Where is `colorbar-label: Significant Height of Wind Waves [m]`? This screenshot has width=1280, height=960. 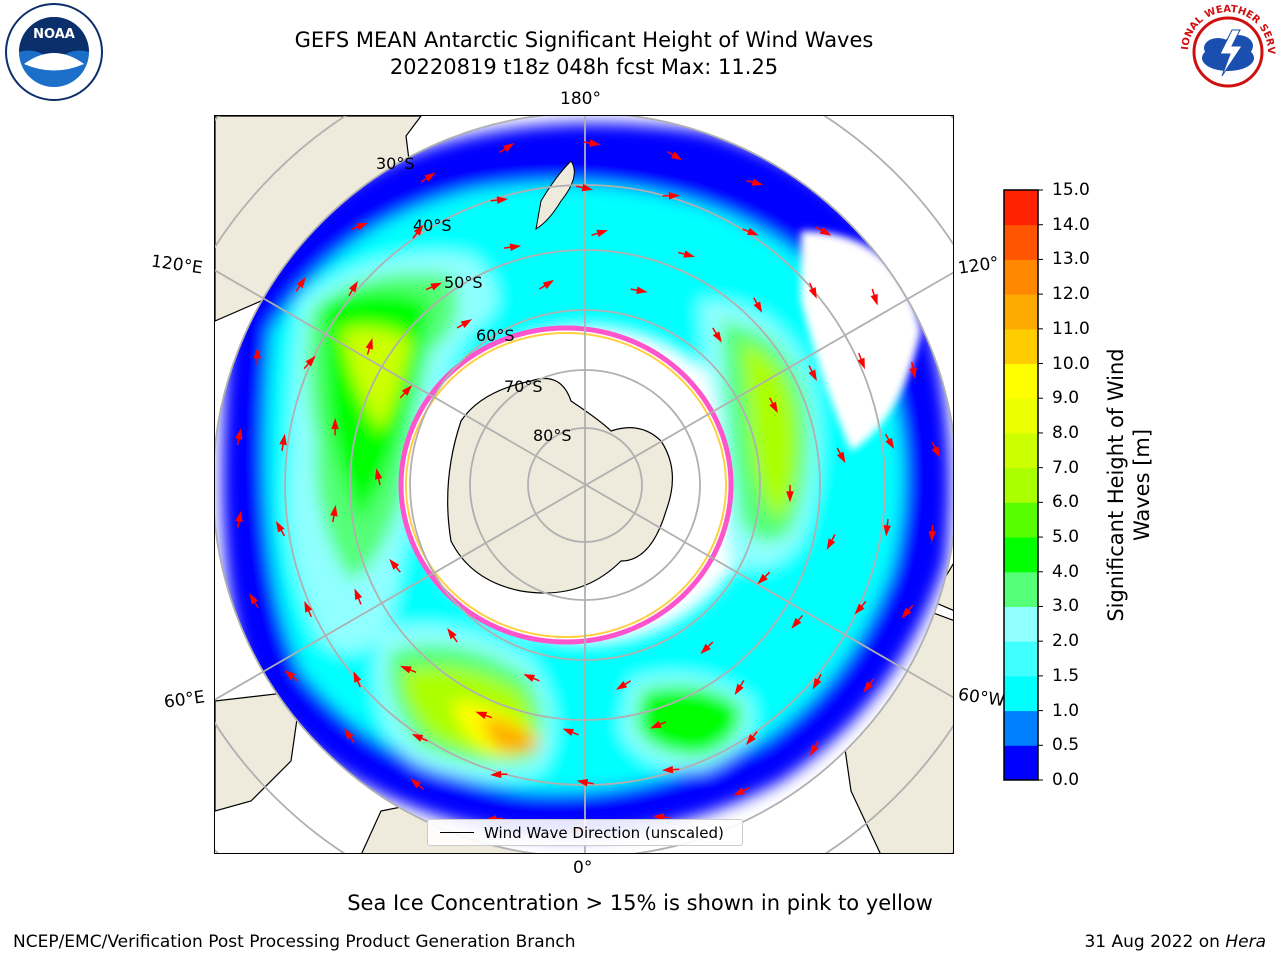
colorbar-label: Significant Height of Wind Waves [m] is located at coordinates (1129, 485).